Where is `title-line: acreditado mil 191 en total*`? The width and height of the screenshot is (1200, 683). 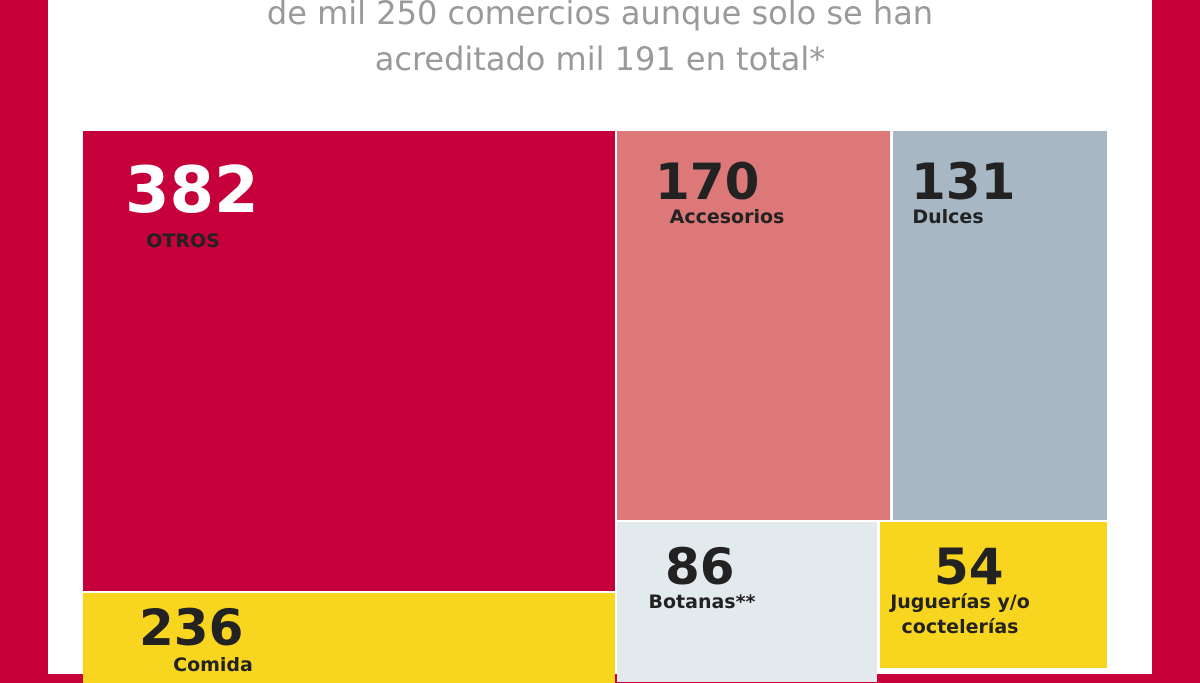
title-line: acreditado mil 191 en total* is located at coordinates (600, 59).